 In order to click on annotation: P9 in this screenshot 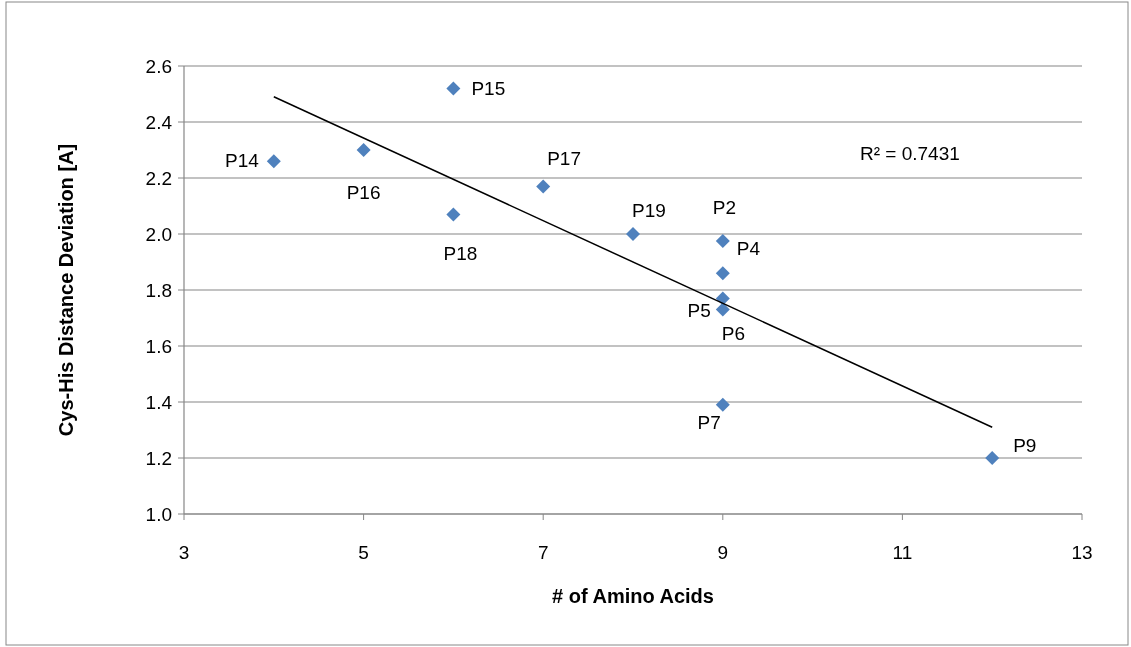, I will do `click(1025, 445)`.